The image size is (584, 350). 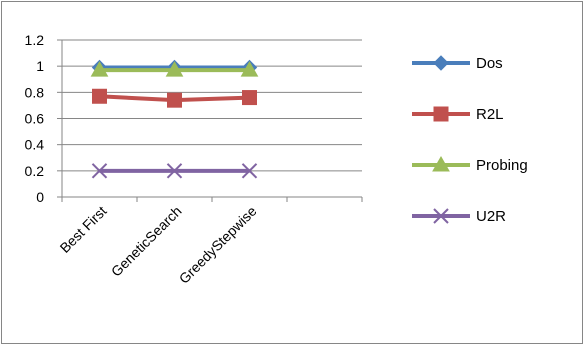 I want to click on legend-item-dos: Dos, so click(x=457, y=63).